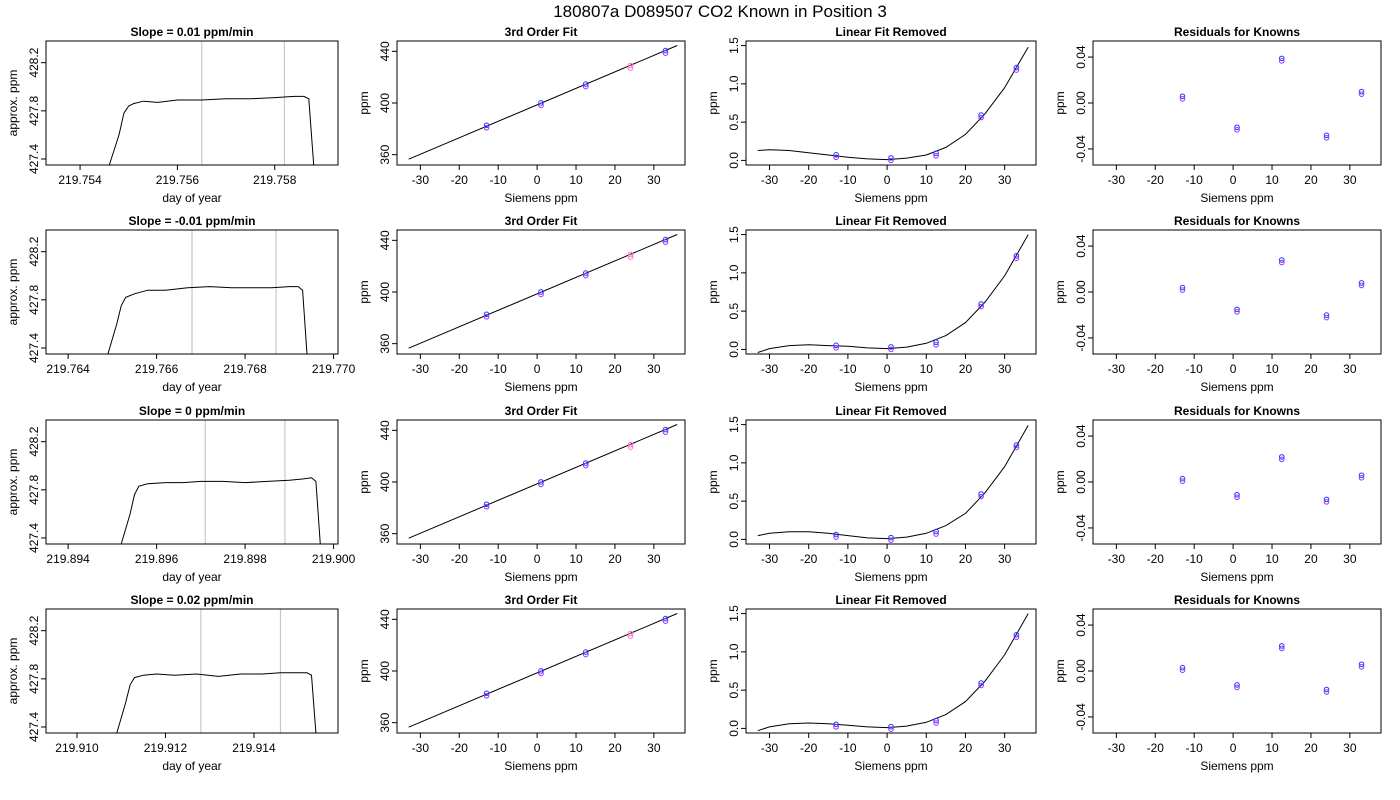  Describe the element at coordinates (890, 600) in the screenshot. I see `panel-title: Linear Fit Removed` at that location.